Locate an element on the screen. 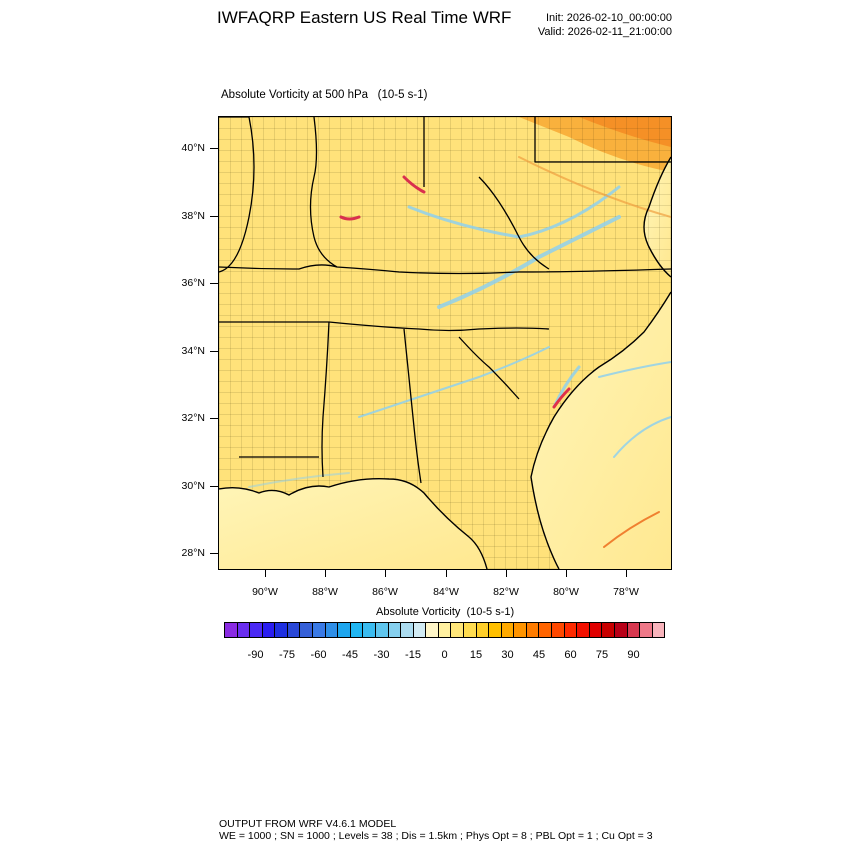  colorbar-label: -15 is located at coordinates (413, 655).